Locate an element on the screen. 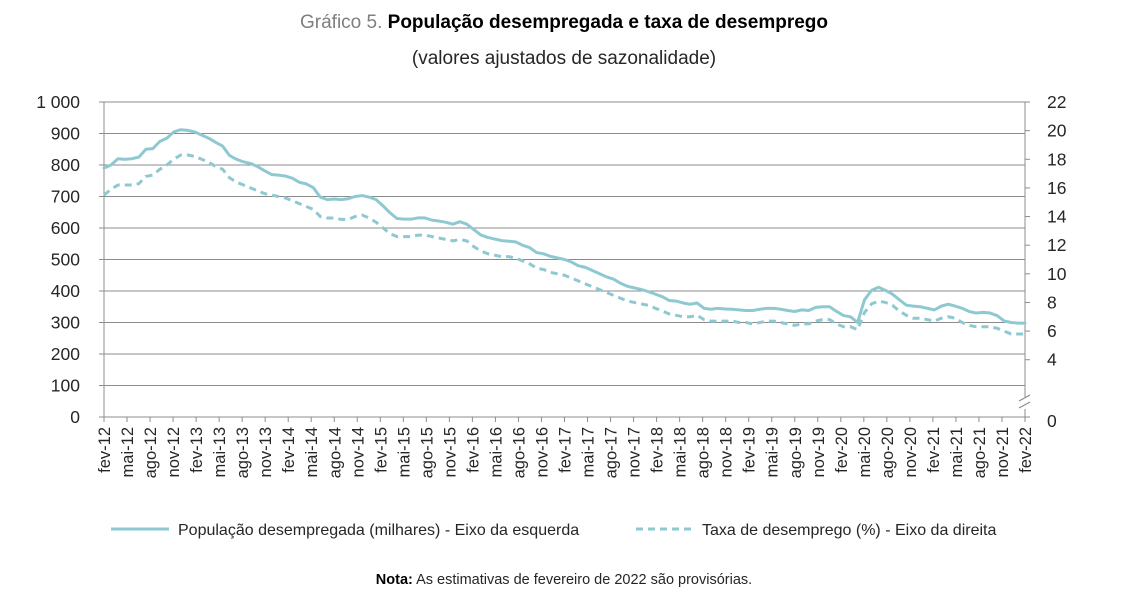  x-tick-label: nov-12 is located at coordinates (174, 452).